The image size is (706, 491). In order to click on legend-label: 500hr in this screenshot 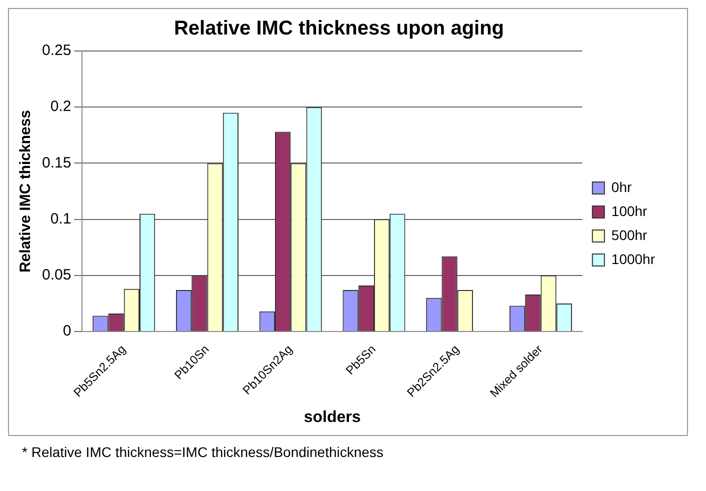, I will do `click(629, 234)`.